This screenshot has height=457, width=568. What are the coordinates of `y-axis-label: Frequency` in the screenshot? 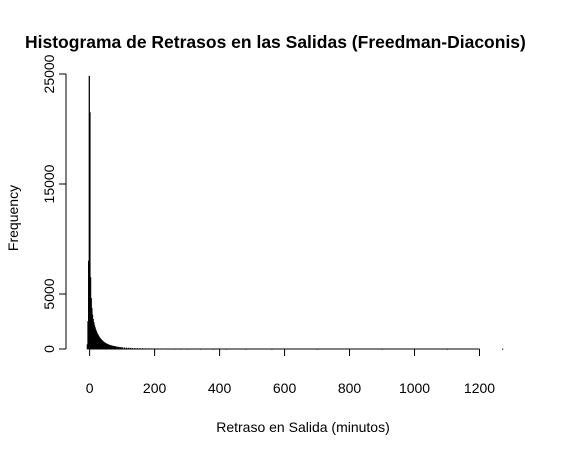 It's located at (13, 218).